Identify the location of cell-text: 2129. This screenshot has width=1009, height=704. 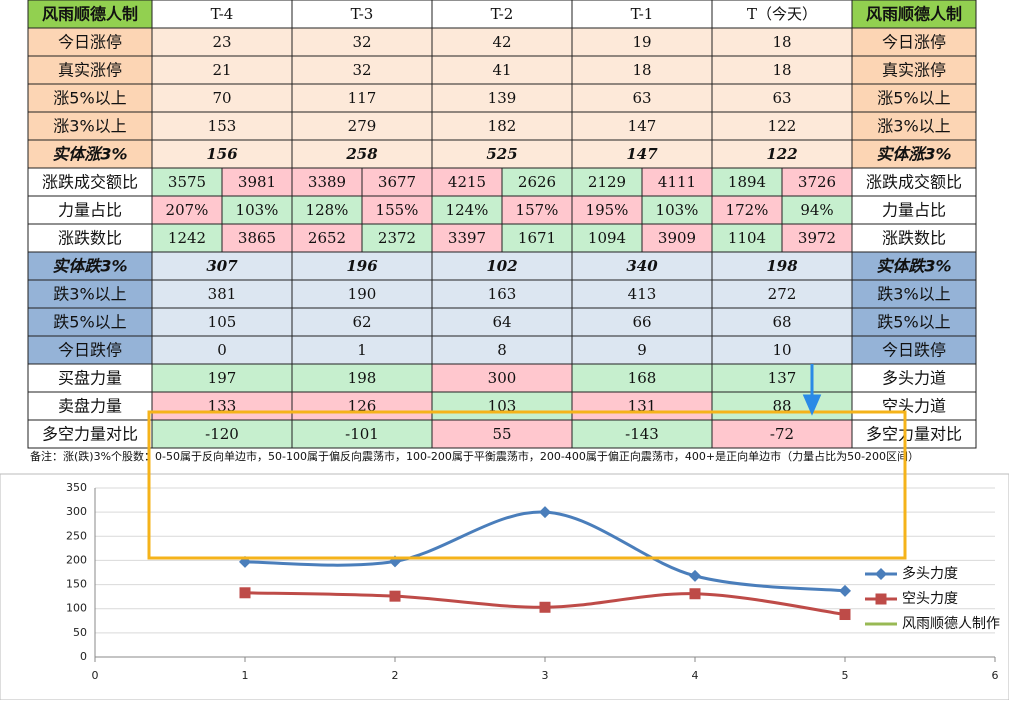
(607, 182).